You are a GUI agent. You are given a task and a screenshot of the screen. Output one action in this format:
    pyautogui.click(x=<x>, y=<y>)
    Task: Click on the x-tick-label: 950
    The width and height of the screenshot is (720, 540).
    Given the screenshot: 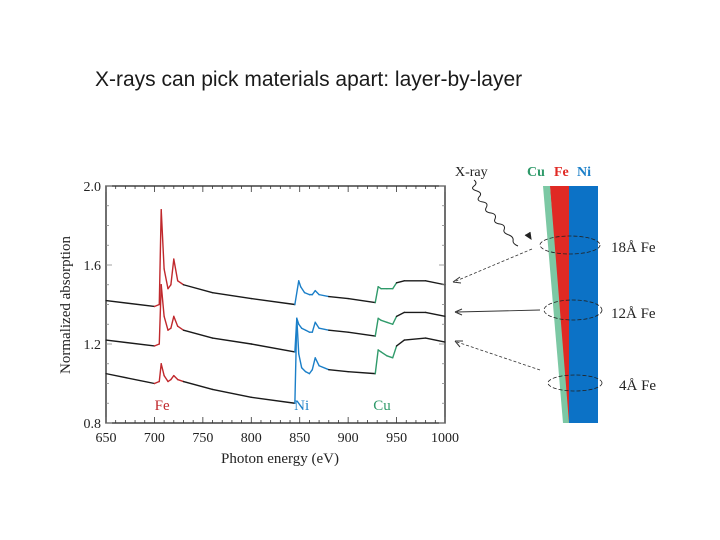 What is the action you would take?
    pyautogui.click(x=396, y=438)
    